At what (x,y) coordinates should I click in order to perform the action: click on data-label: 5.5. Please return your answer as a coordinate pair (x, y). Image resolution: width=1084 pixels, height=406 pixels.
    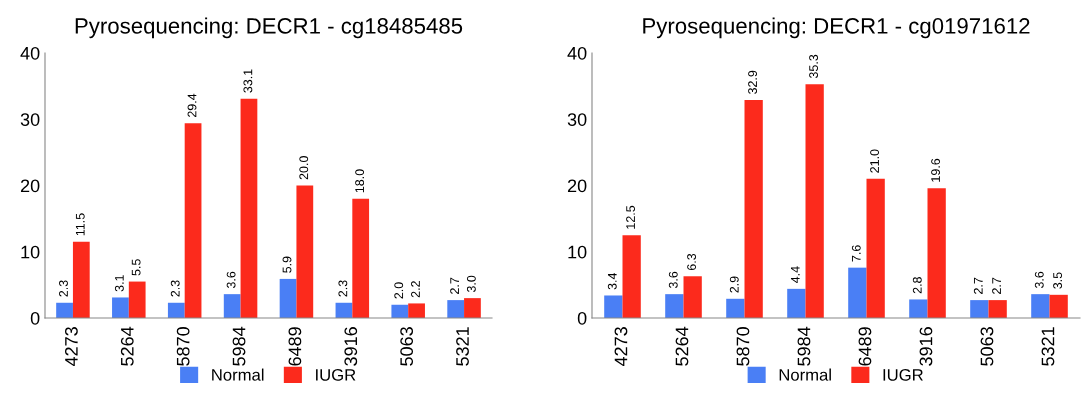
    Looking at the image, I should click on (136, 267).